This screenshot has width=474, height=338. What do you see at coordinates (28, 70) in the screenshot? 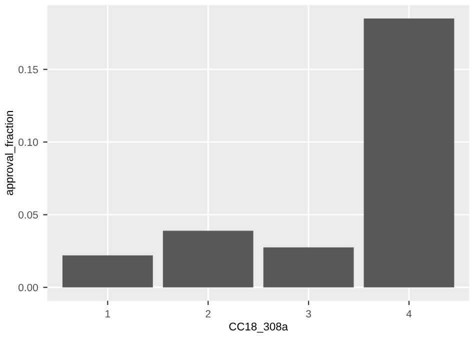
I see `y-tick-label: 0.15` at bounding box center [28, 70].